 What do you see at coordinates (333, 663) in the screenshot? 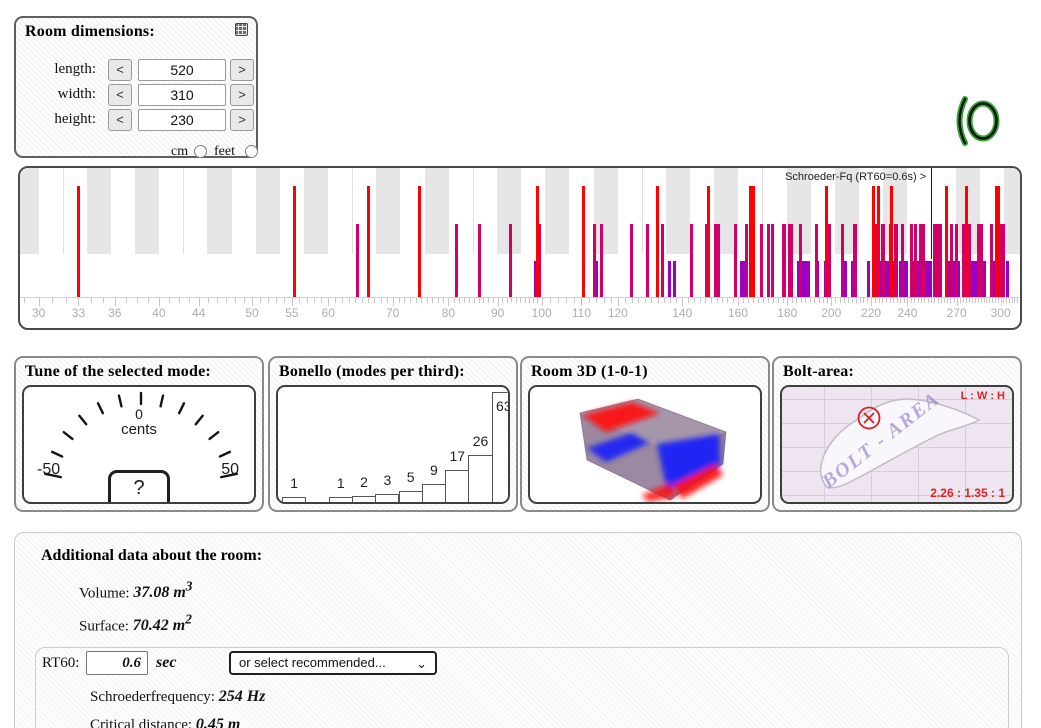
I see `rt60-recommended-select: or select recommended... ⌄` at bounding box center [333, 663].